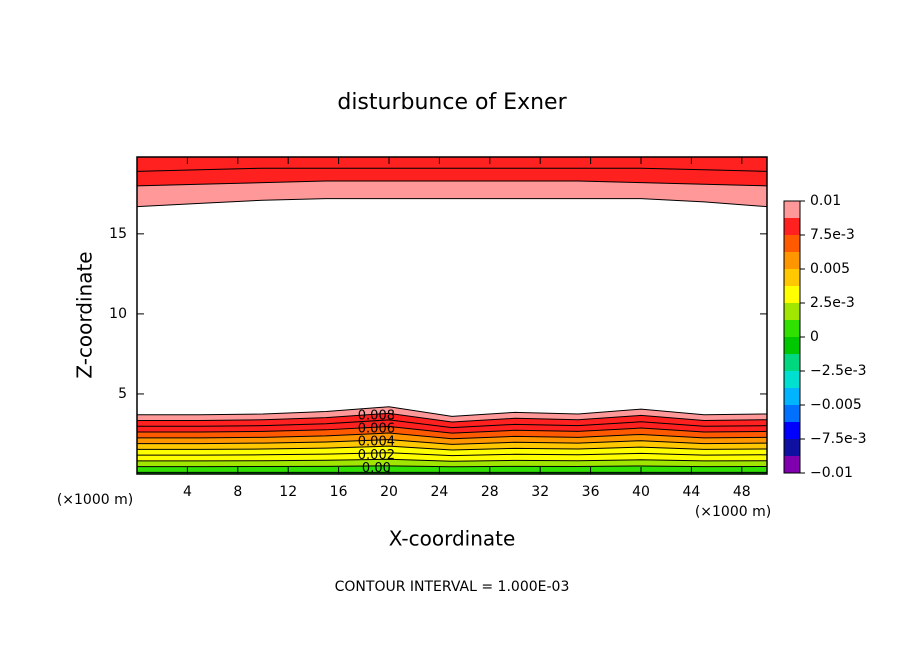  I want to click on colorbar-tick-label: 0.01, so click(825, 201).